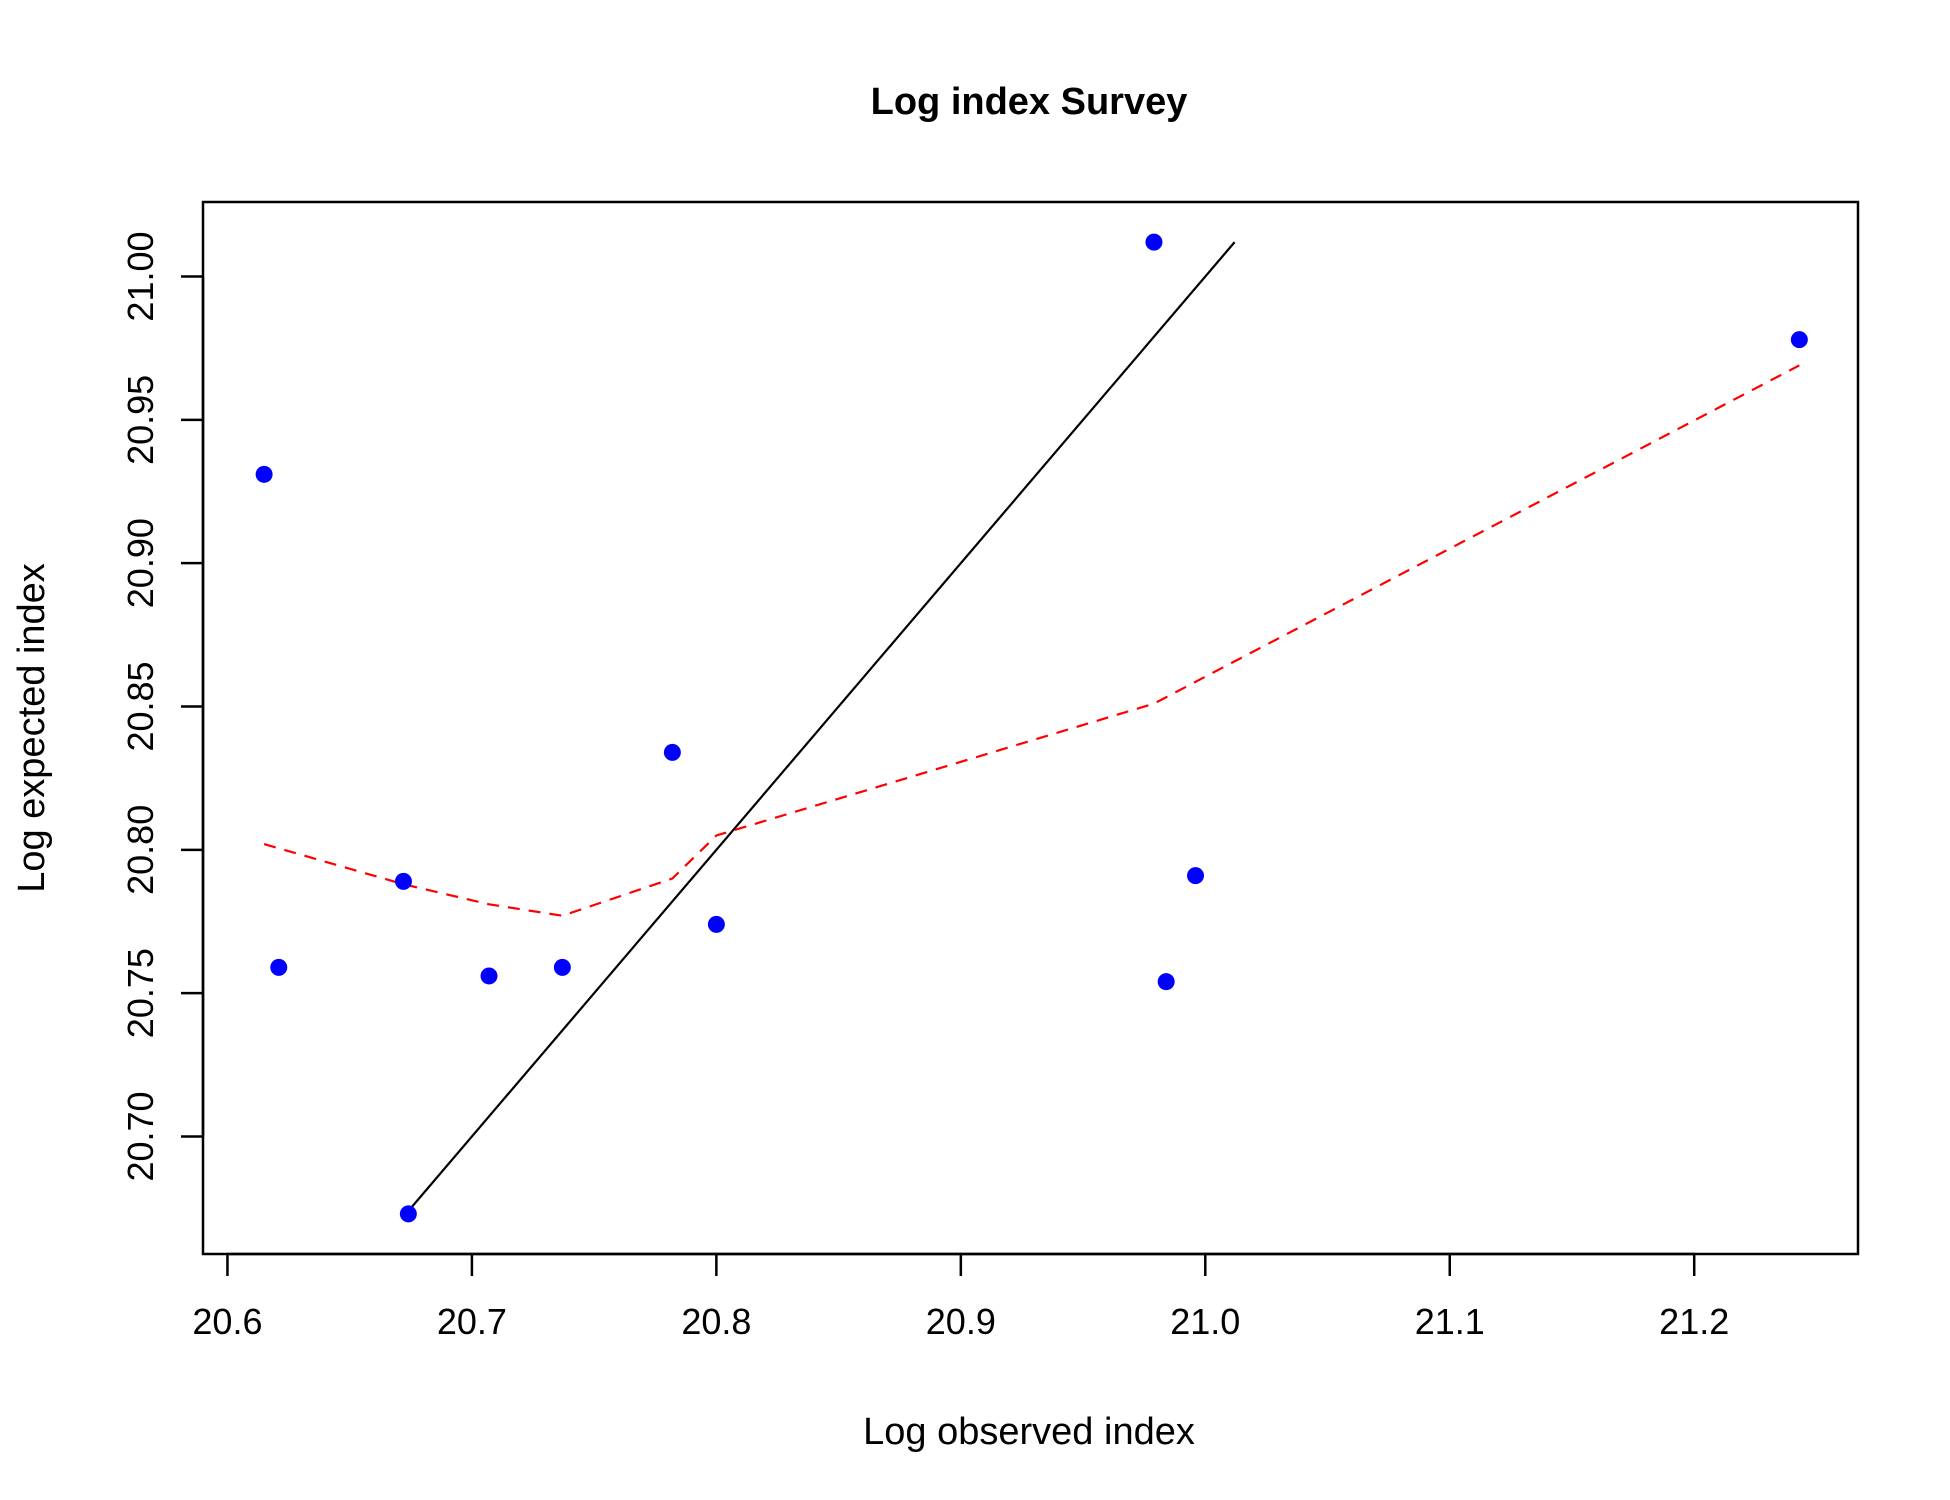 The width and height of the screenshot is (1950, 1500). What do you see at coordinates (140, 993) in the screenshot?
I see `y-tick-label: 20.75` at bounding box center [140, 993].